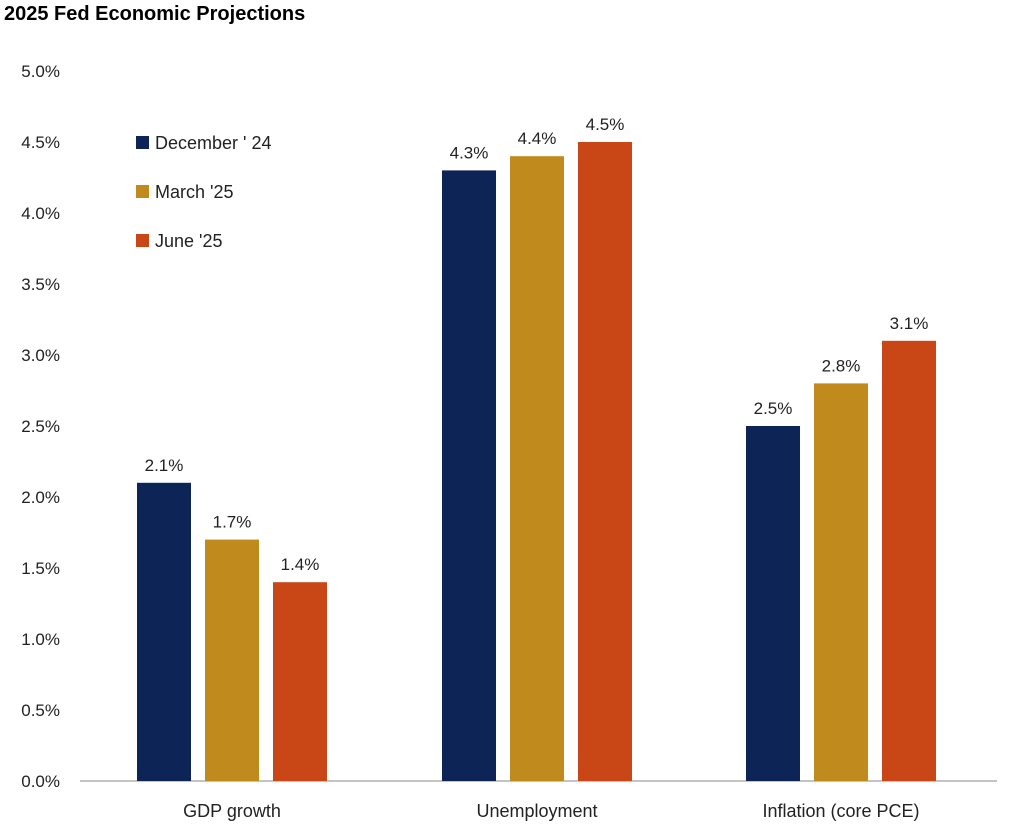 This screenshot has width=1009, height=830. What do you see at coordinates (841, 365) in the screenshot?
I see `data-label: 2.8%` at bounding box center [841, 365].